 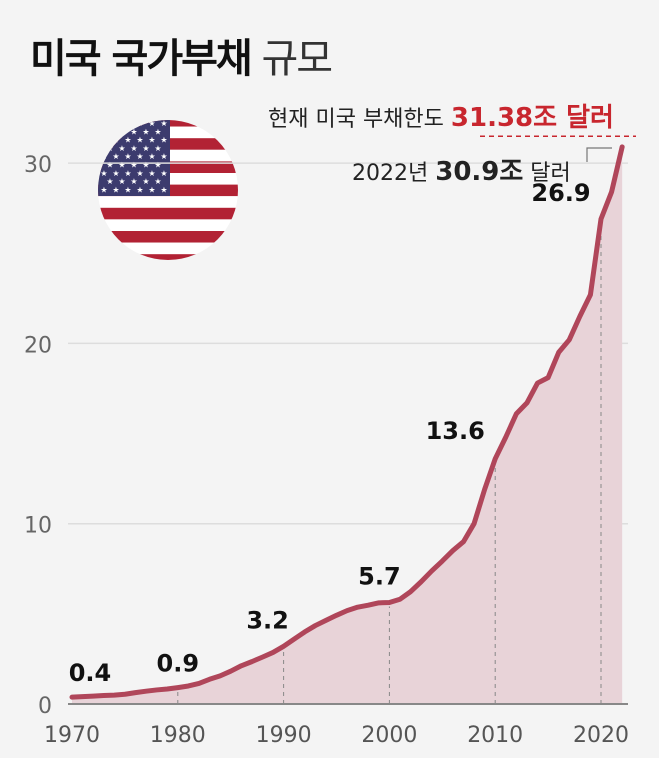 I want to click on leader-line, so click(x=599, y=154).